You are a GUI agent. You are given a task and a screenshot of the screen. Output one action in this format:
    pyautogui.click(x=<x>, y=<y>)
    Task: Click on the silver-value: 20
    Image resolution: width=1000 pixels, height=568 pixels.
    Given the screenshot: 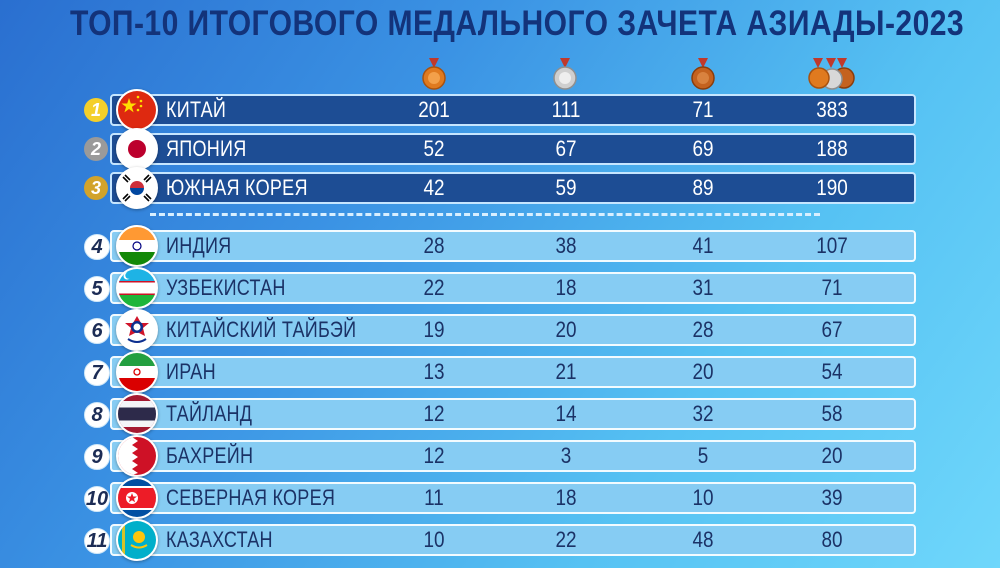 What is the action you would take?
    pyautogui.click(x=566, y=329)
    